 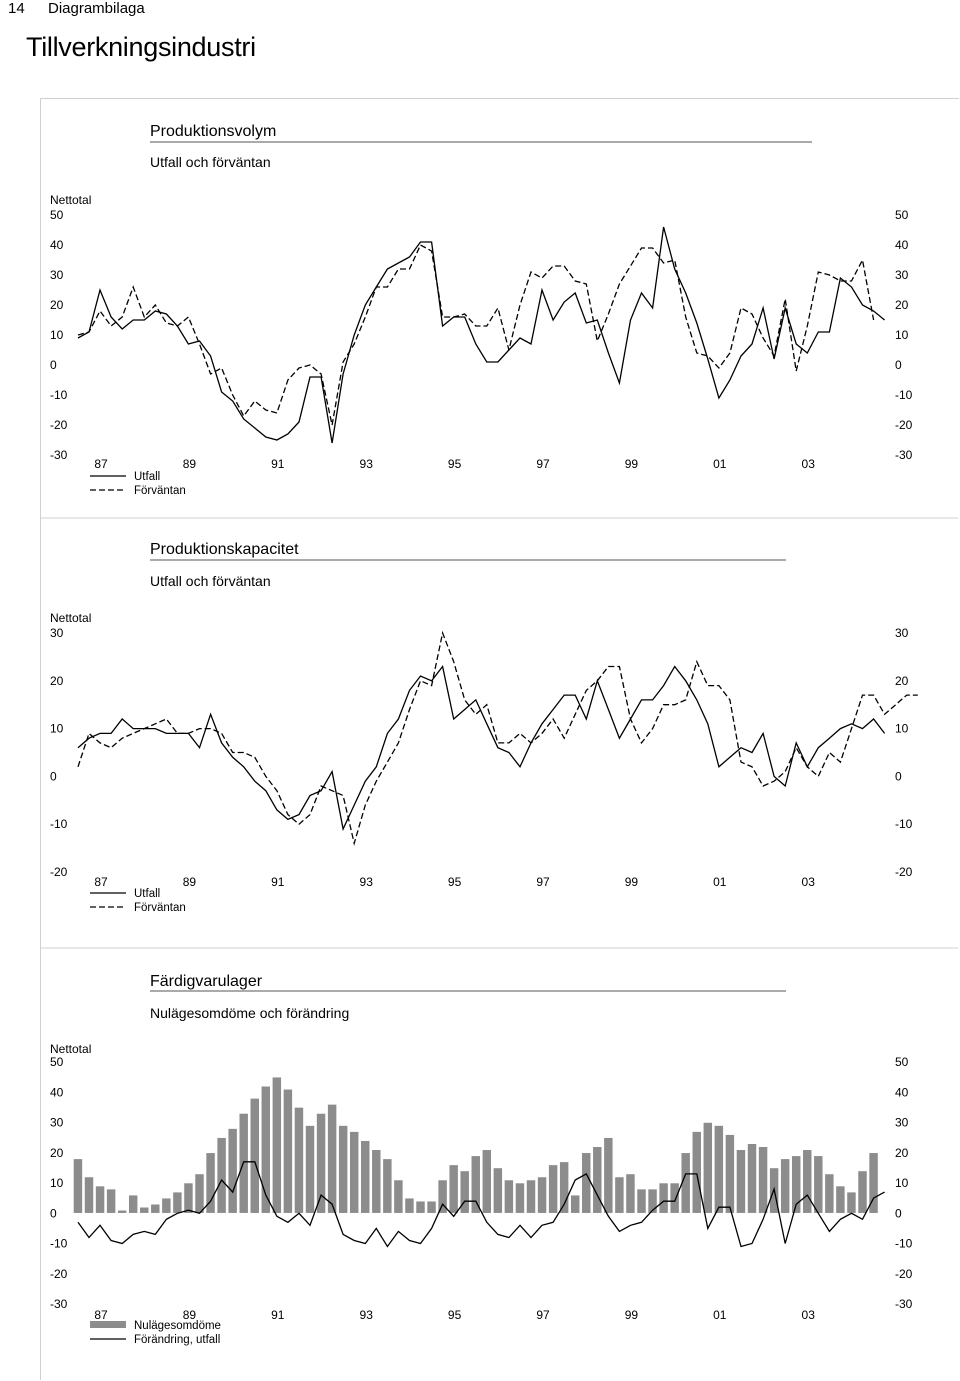 What do you see at coordinates (902, 681) in the screenshot?
I see `y-tick-label-right: 20` at bounding box center [902, 681].